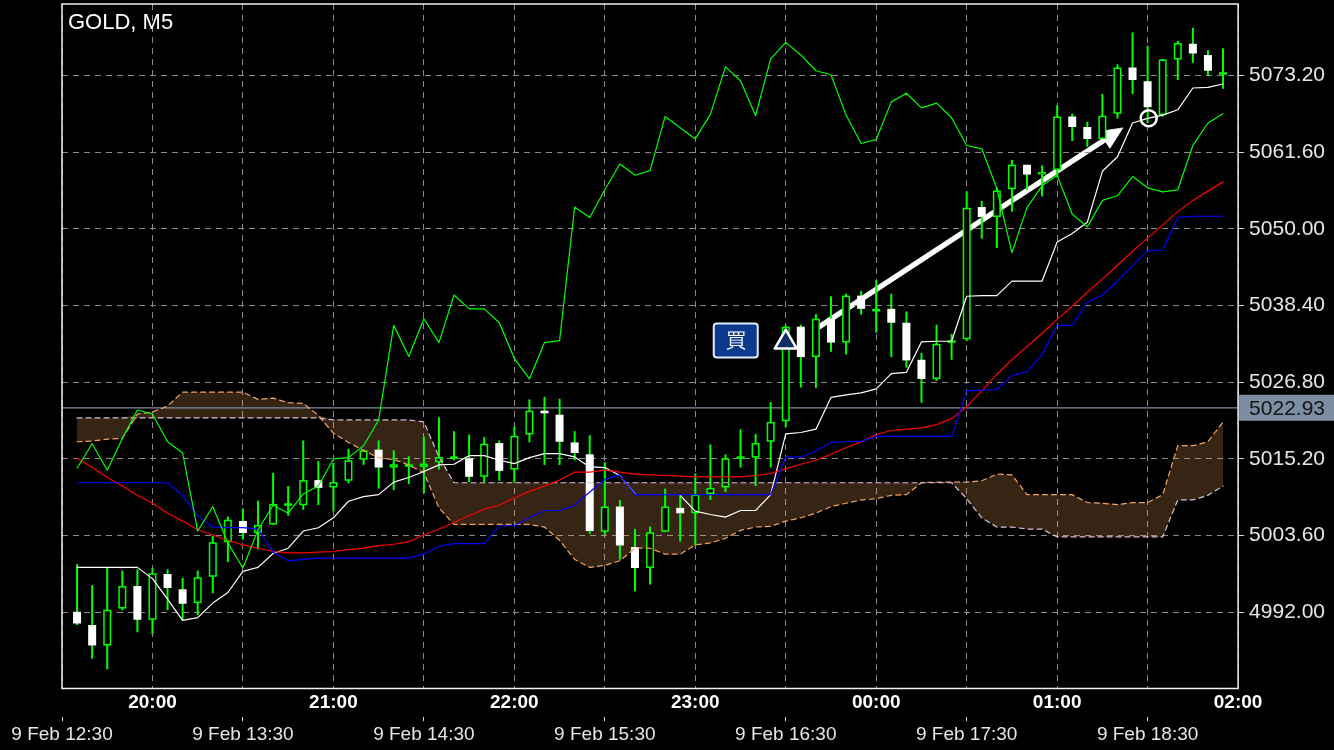  What do you see at coordinates (424, 733) in the screenshot?
I see `x-tick-label: 9 Feb 14:30` at bounding box center [424, 733].